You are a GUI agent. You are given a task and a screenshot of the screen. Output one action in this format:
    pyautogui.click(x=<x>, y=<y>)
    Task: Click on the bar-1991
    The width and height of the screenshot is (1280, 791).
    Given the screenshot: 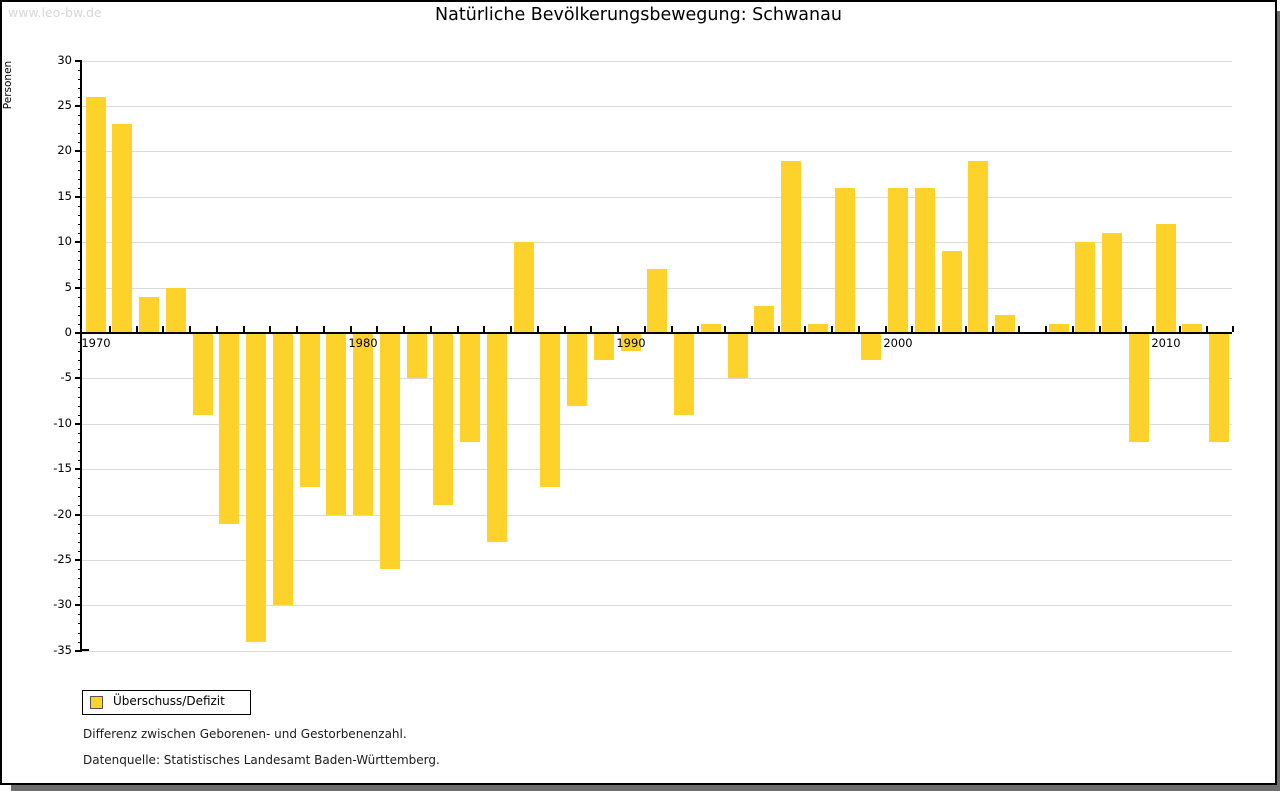 What is the action you would take?
    pyautogui.click(x=657, y=300)
    